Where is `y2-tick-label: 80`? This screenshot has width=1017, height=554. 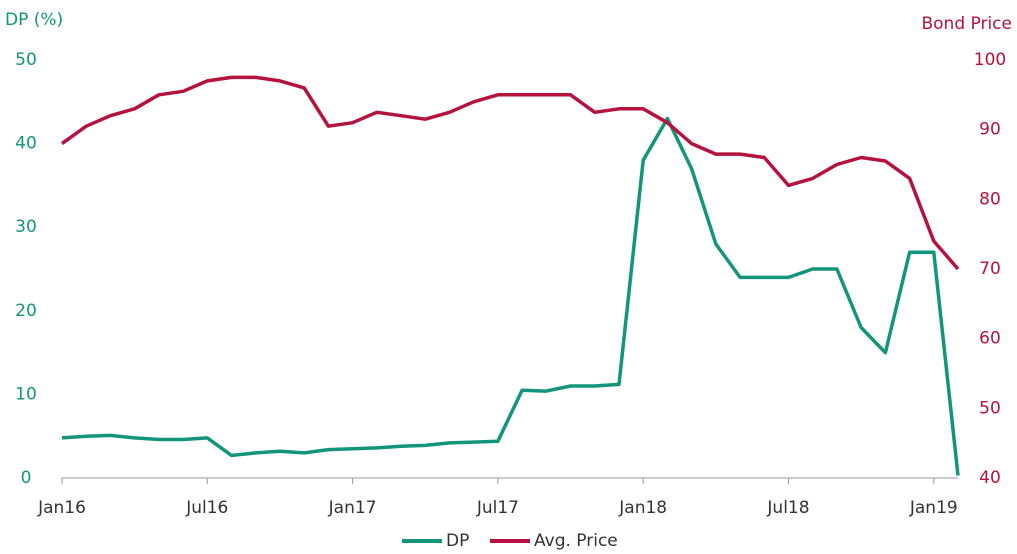
y2-tick-label: 80 is located at coordinates (990, 199).